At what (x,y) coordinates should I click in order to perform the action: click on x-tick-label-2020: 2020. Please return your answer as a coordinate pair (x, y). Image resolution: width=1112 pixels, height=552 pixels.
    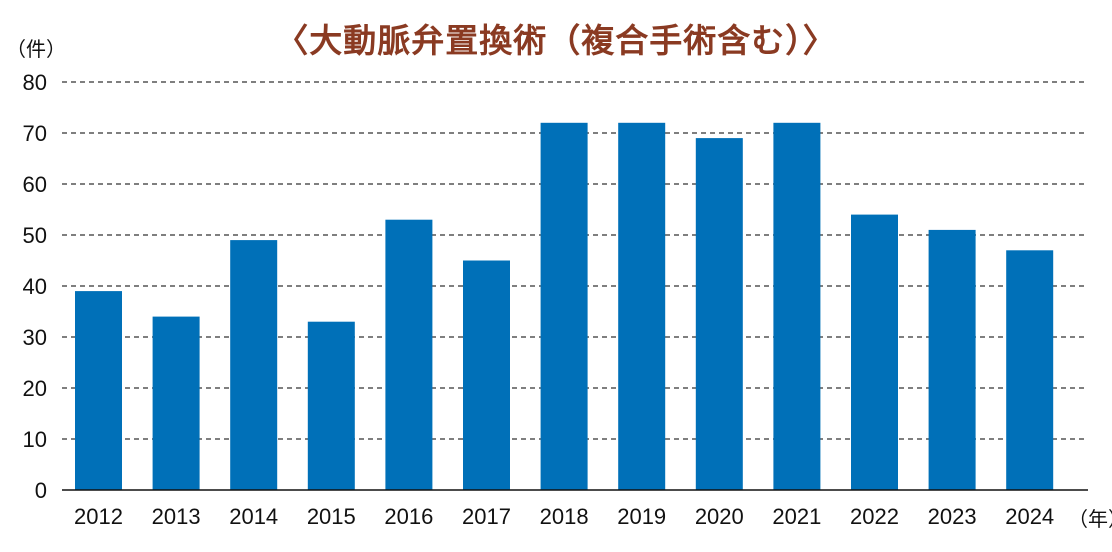
    Looking at the image, I should click on (719, 516).